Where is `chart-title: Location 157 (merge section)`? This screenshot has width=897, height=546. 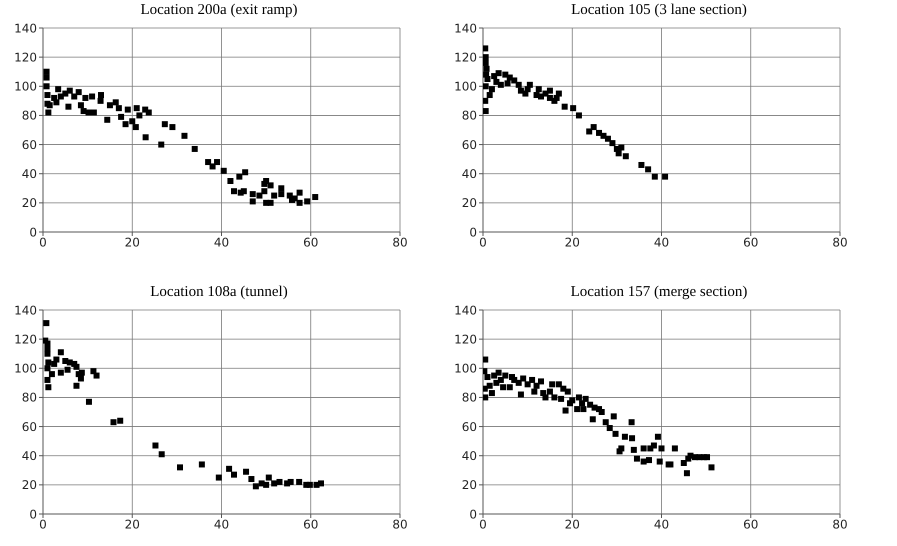
chart-title: Location 157 (merge section) is located at coordinates (659, 292).